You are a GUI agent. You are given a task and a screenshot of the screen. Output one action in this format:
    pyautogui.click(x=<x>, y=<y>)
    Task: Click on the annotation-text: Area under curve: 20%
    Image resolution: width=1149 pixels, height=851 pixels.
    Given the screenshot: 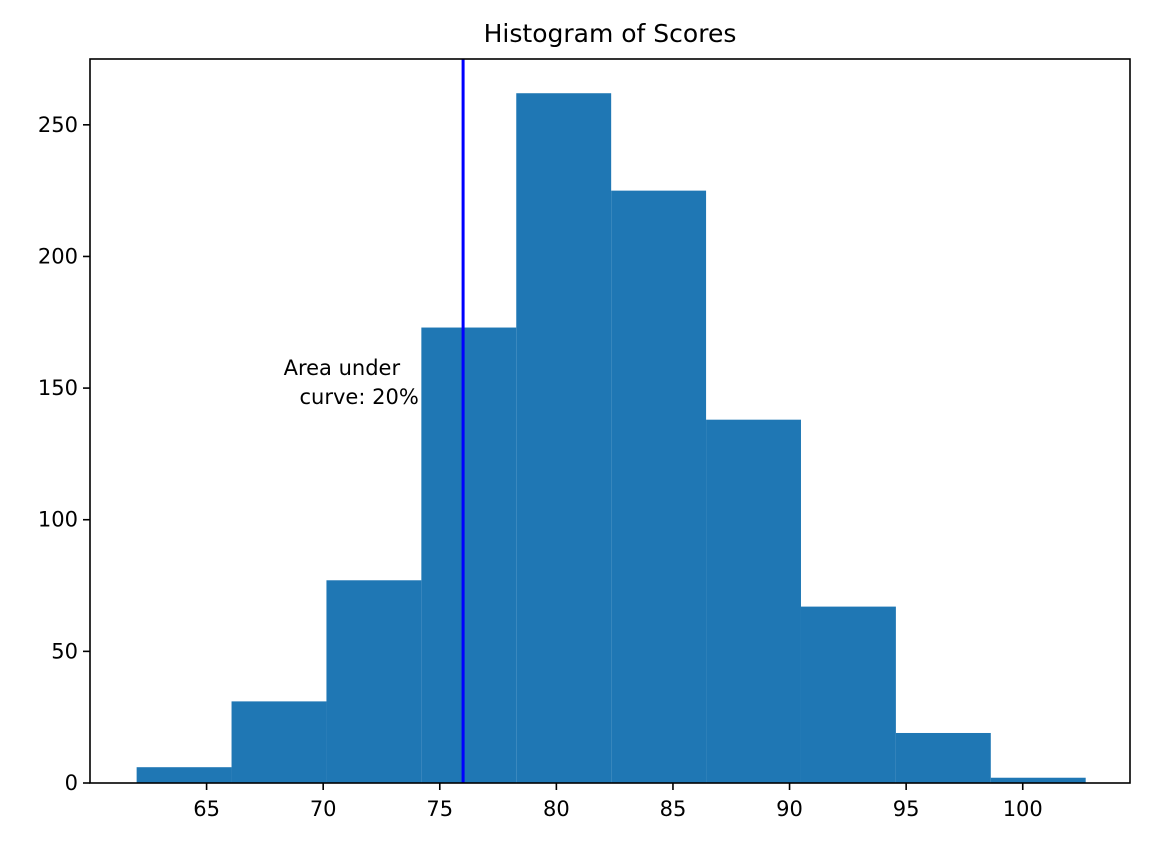 What is the action you would take?
    pyautogui.click(x=351, y=382)
    